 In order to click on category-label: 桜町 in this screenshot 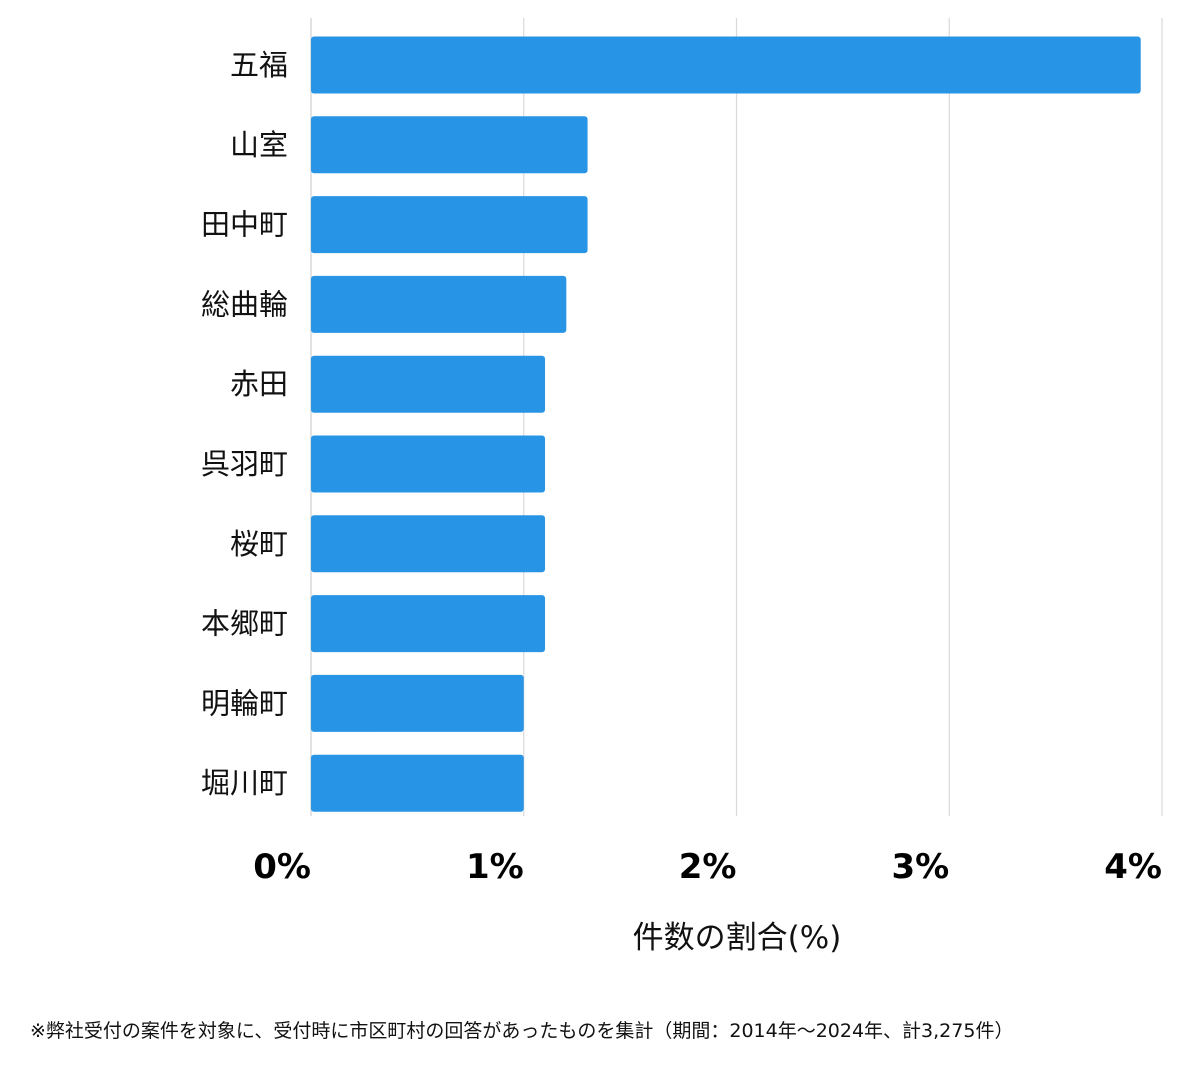, I will do `click(259, 544)`.